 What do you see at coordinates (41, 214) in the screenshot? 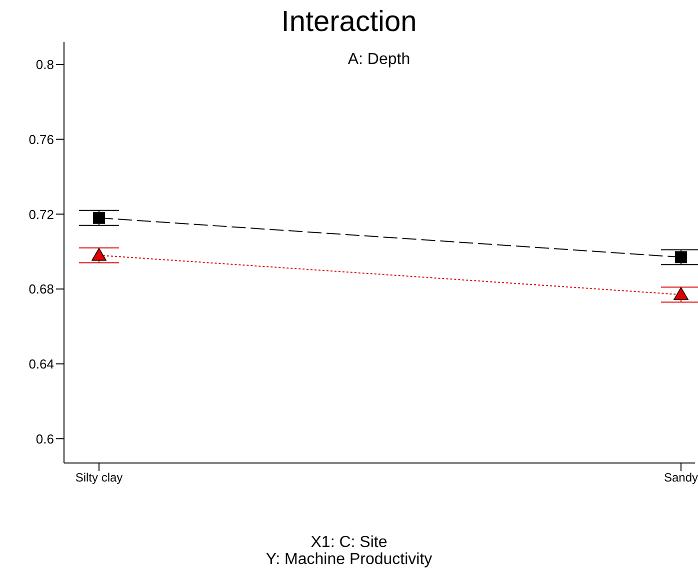
I see `y-tick-label: 0.72` at bounding box center [41, 214].